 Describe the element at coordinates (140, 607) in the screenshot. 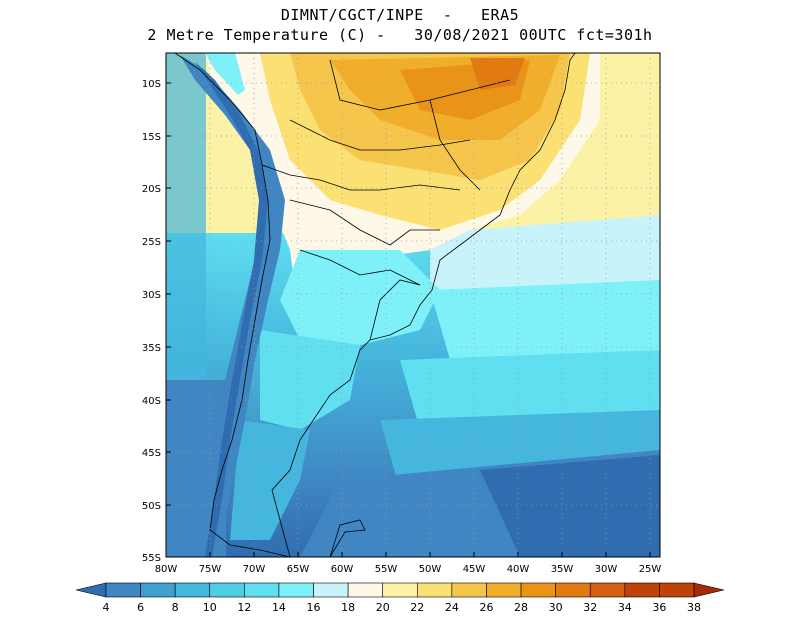

I see `colorbar-label: 6` at that location.